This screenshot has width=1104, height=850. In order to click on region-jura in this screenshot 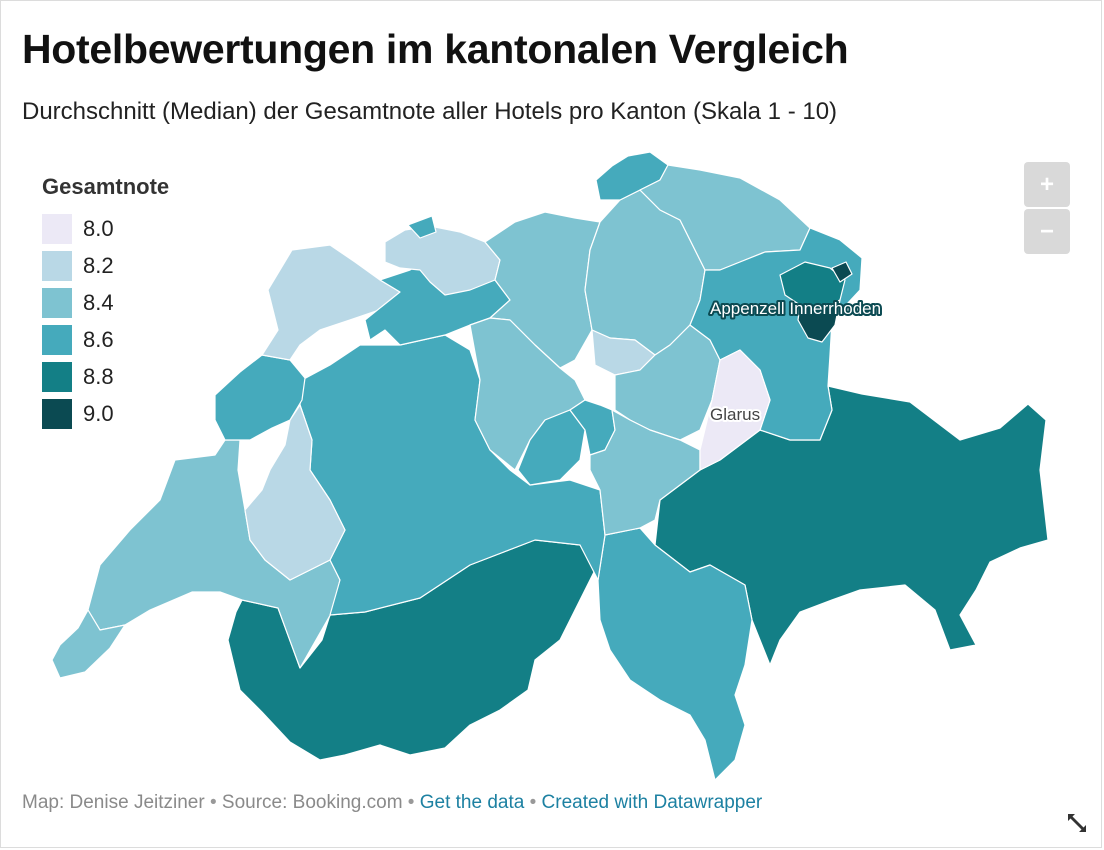, I will do `click(331, 302)`.